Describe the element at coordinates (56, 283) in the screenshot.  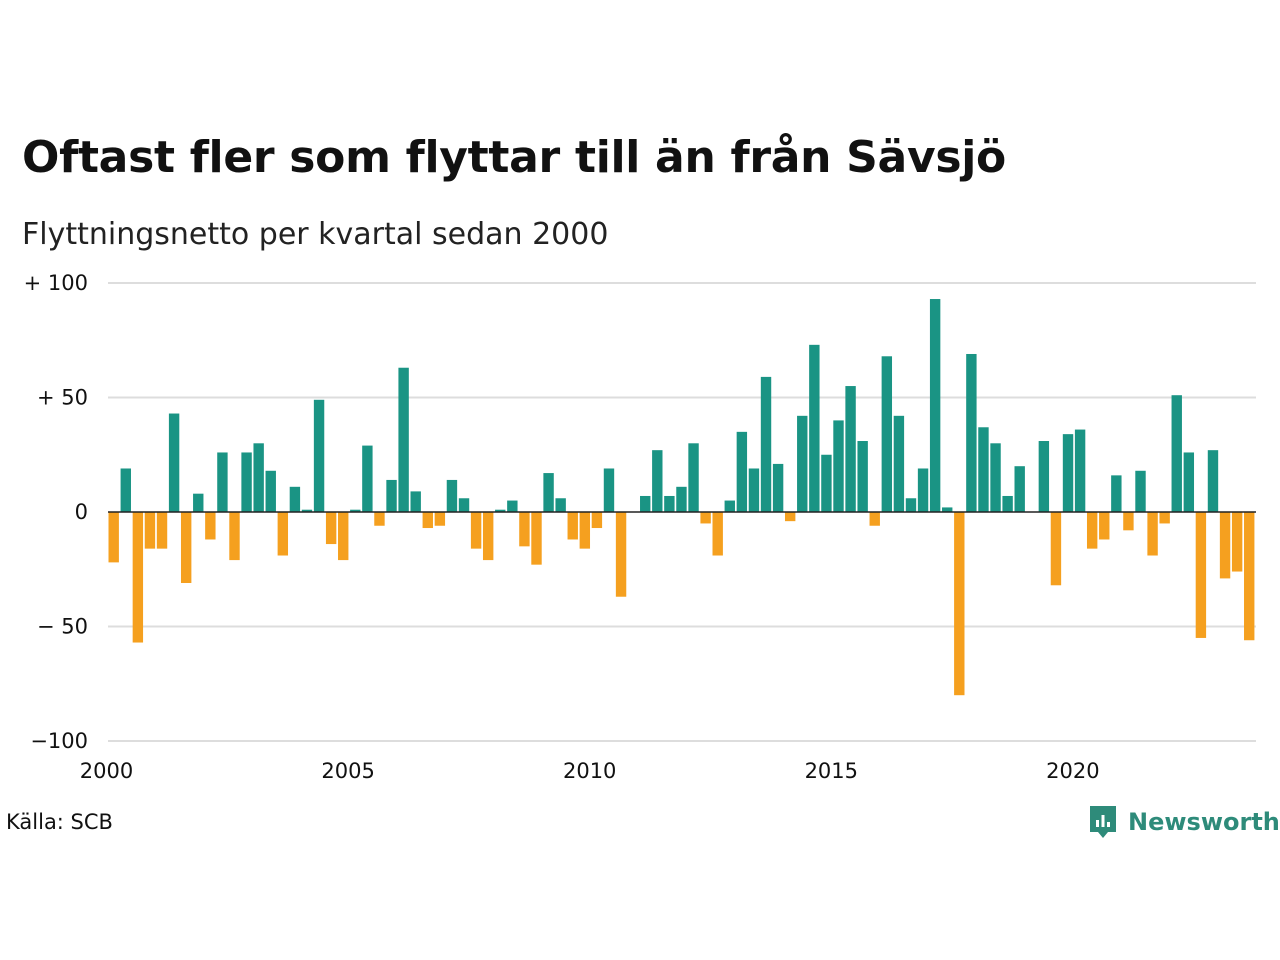
I see `y-tick-label: + 100` at that location.